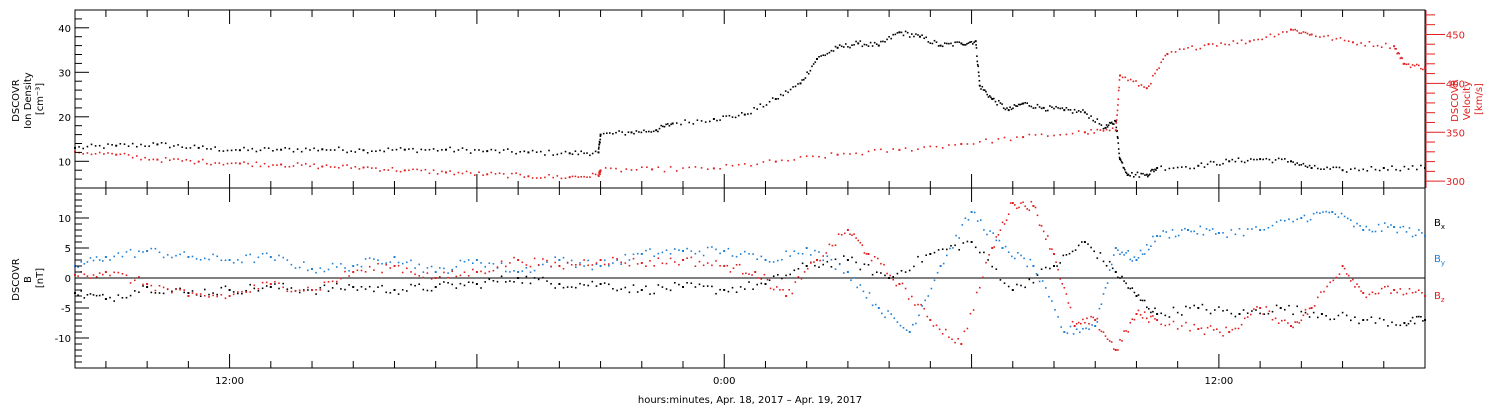  Describe the element at coordinates (28, 99) in the screenshot. I see `density-axis-title: DSCOVR Ion Density [cm⁻³]` at that location.